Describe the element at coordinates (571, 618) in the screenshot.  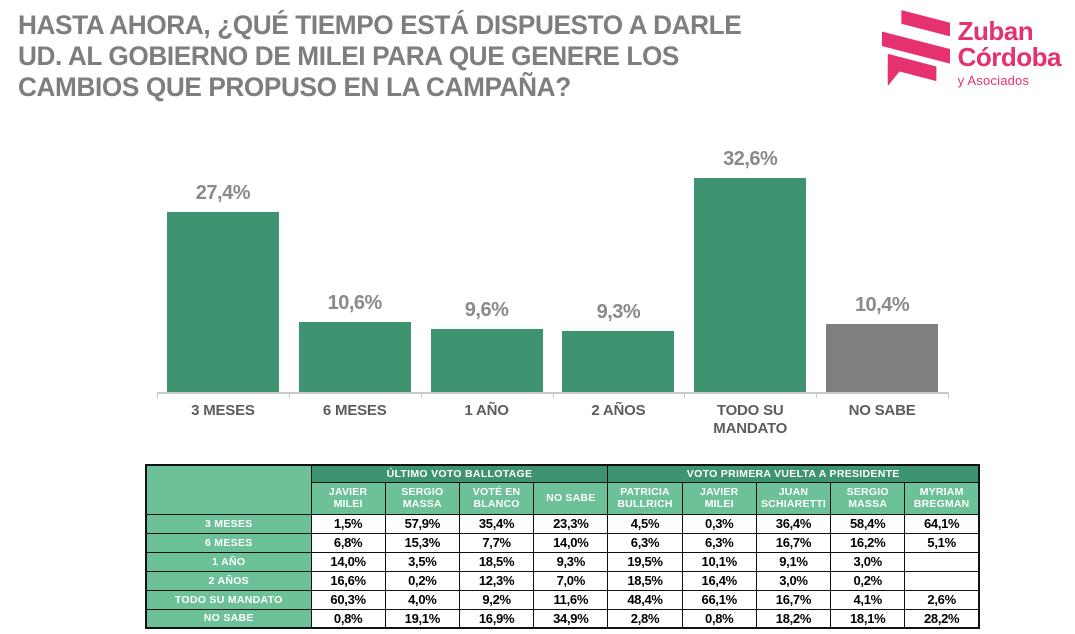
I see `table-data-cell: 34,9%` at that location.